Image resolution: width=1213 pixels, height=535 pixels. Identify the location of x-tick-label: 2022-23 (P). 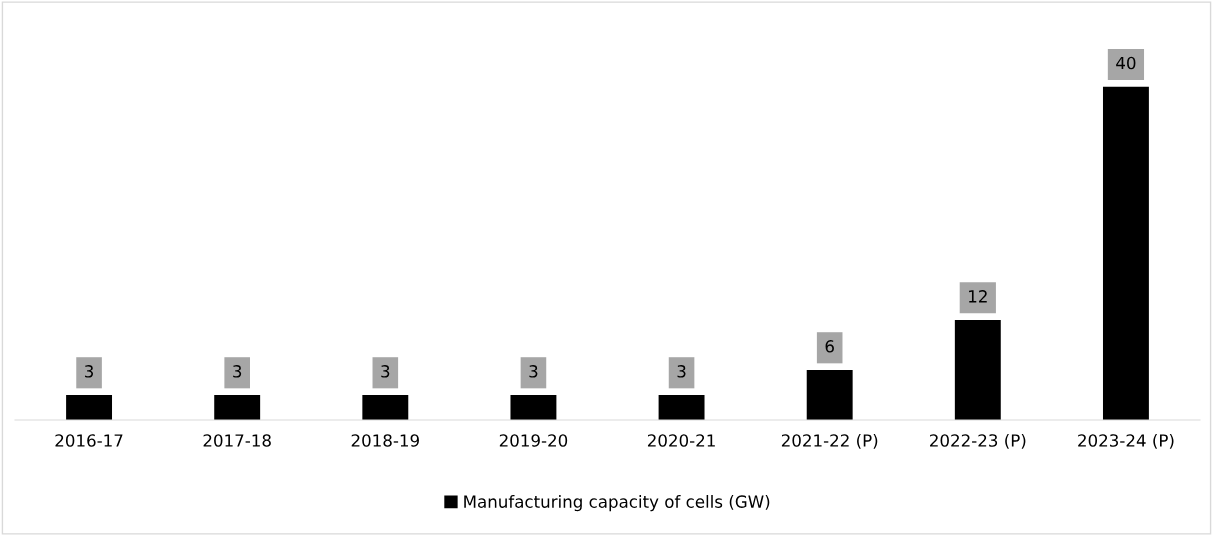
(978, 441).